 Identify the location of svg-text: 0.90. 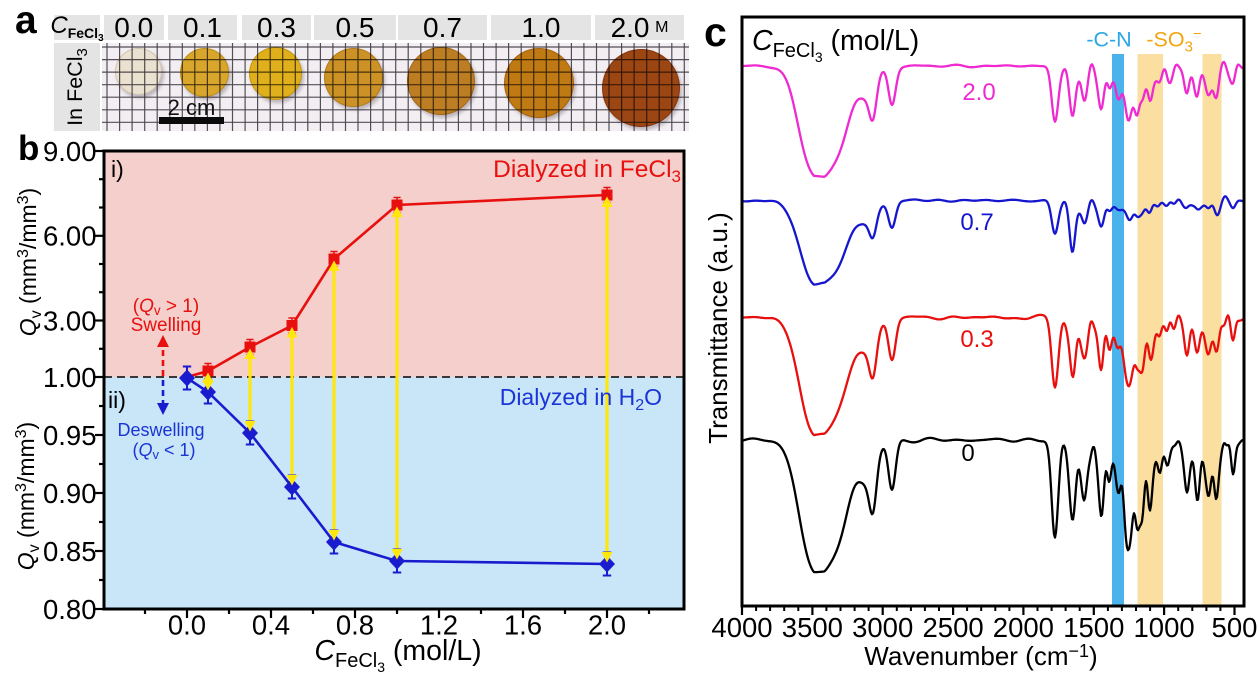
(70, 493).